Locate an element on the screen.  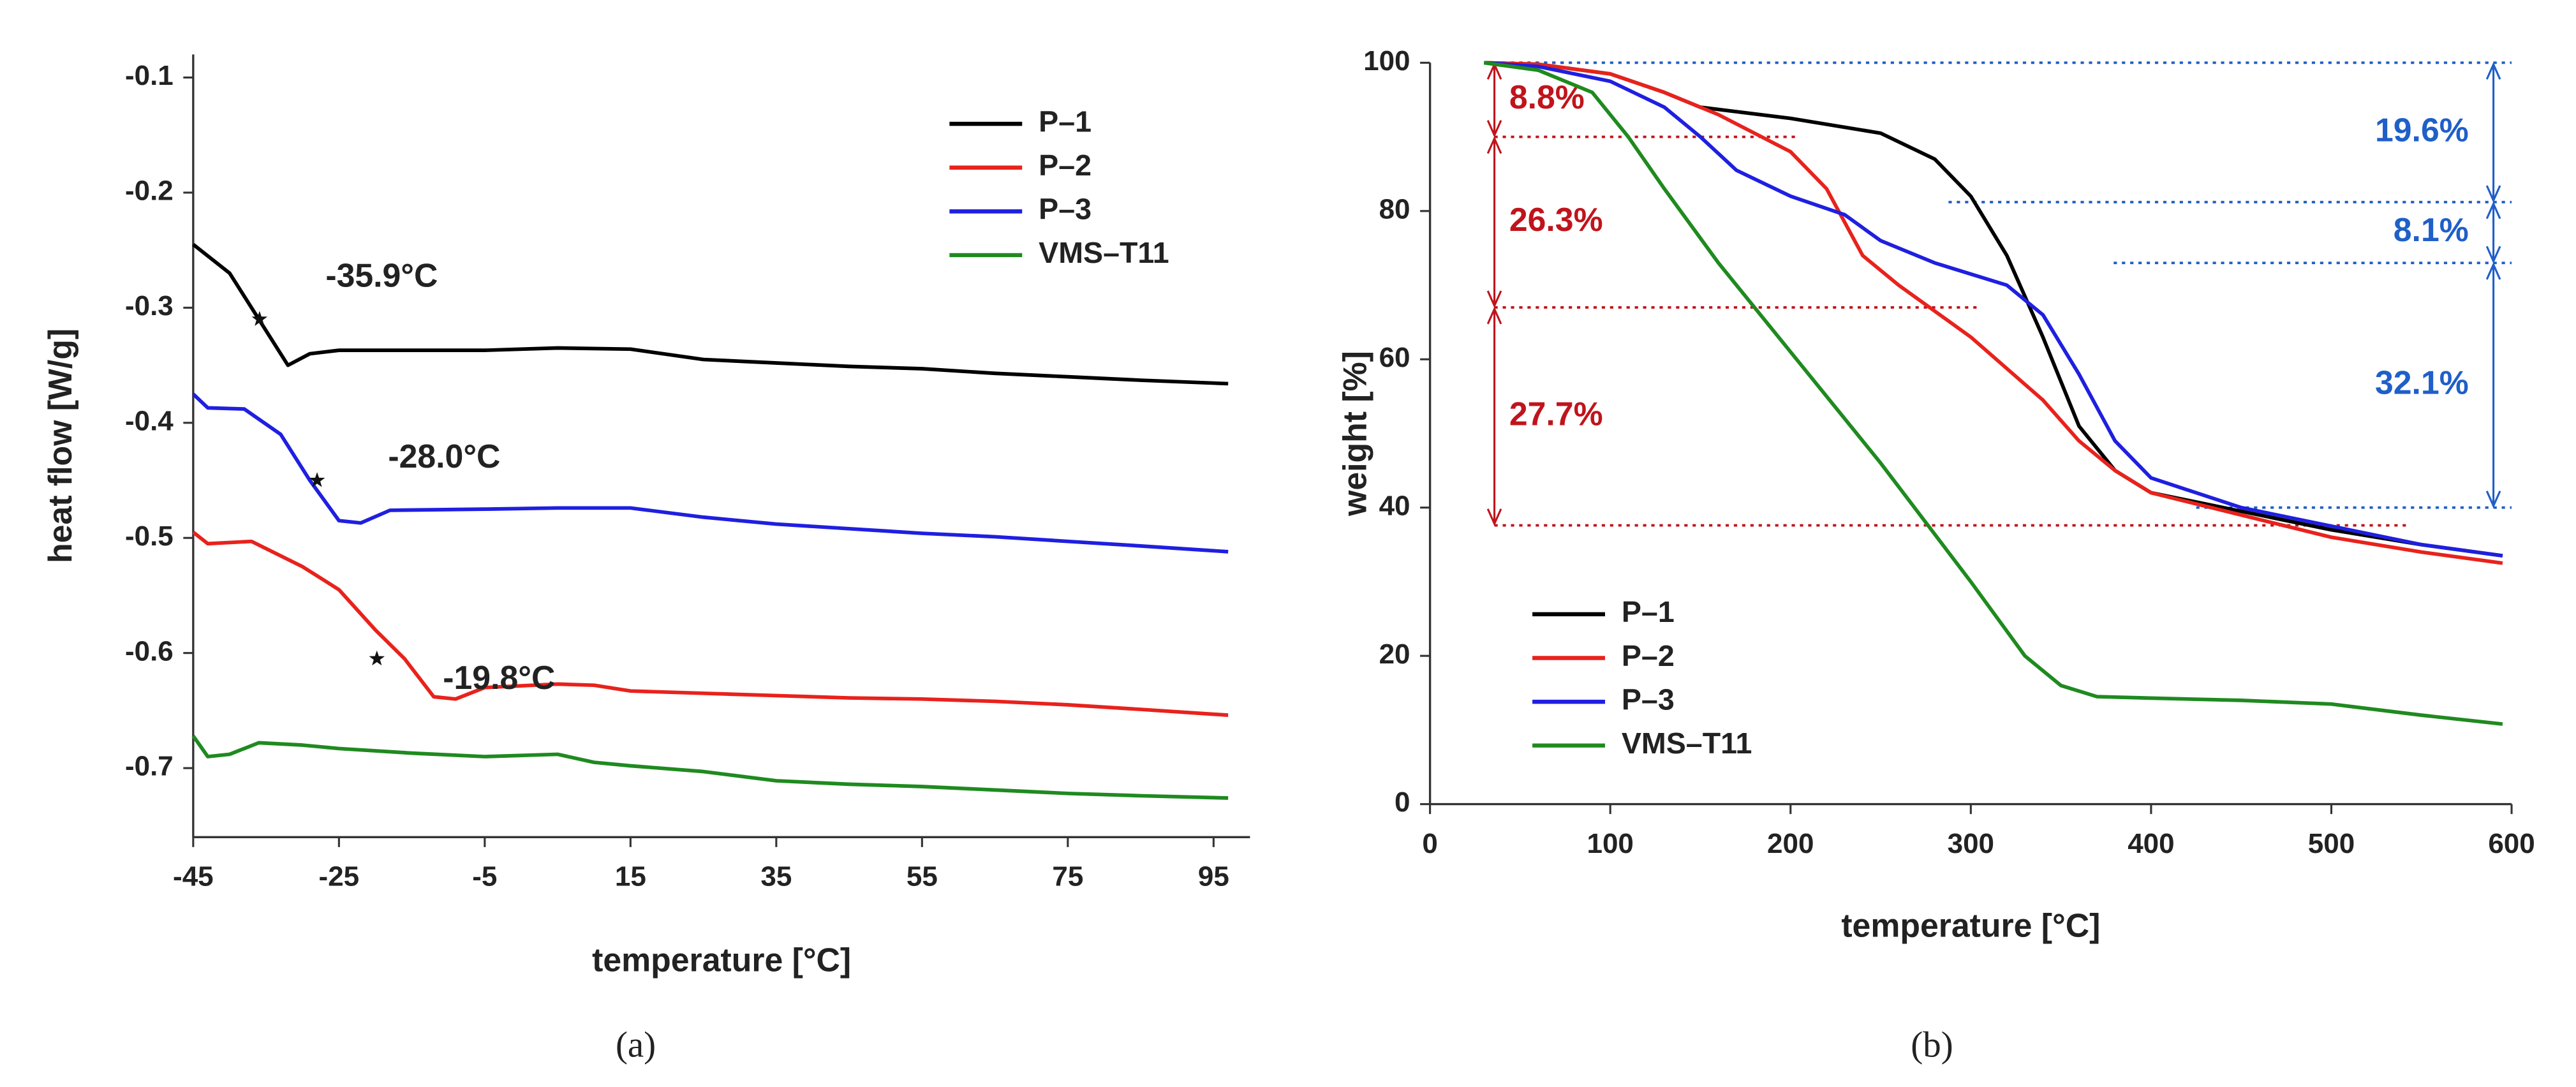
x-tick-label: 95 is located at coordinates (1213, 877).